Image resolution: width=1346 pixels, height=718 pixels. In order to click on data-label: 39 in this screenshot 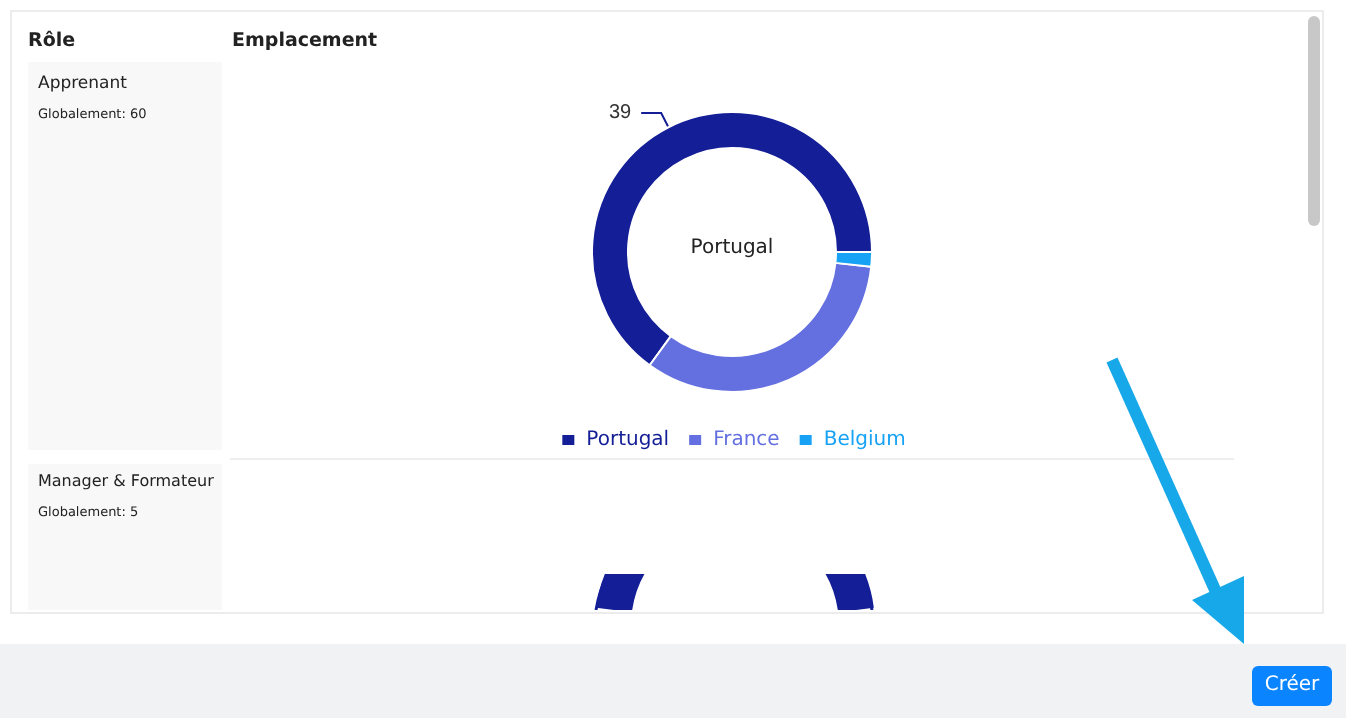, I will do `click(620, 113)`.